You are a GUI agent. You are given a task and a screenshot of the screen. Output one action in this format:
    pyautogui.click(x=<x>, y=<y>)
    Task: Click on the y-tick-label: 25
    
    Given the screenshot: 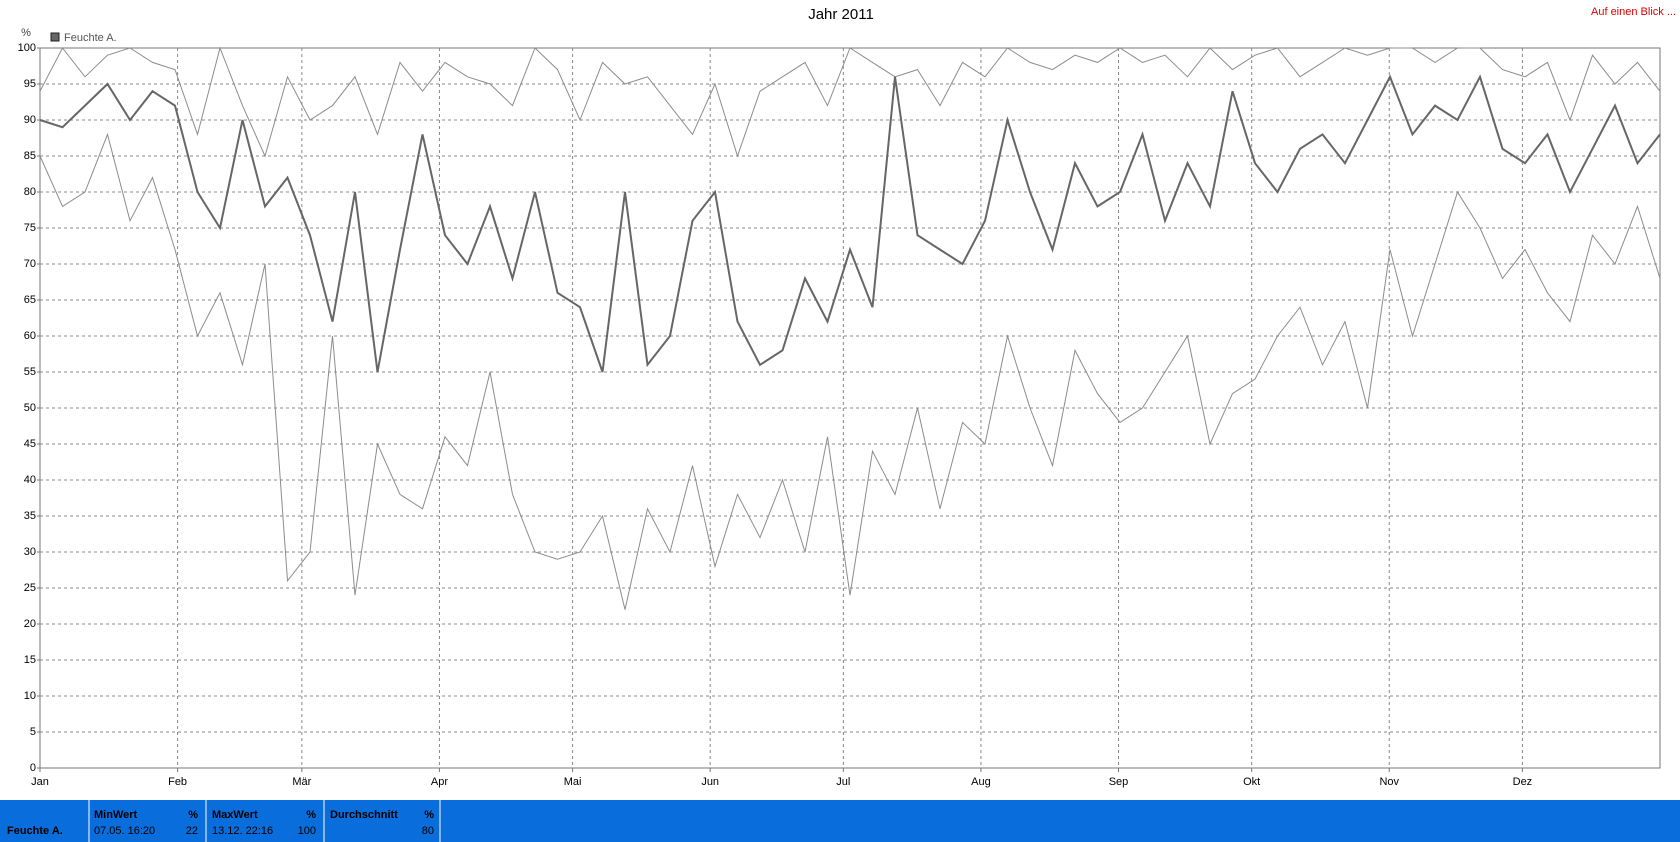 What is the action you would take?
    pyautogui.click(x=30, y=588)
    